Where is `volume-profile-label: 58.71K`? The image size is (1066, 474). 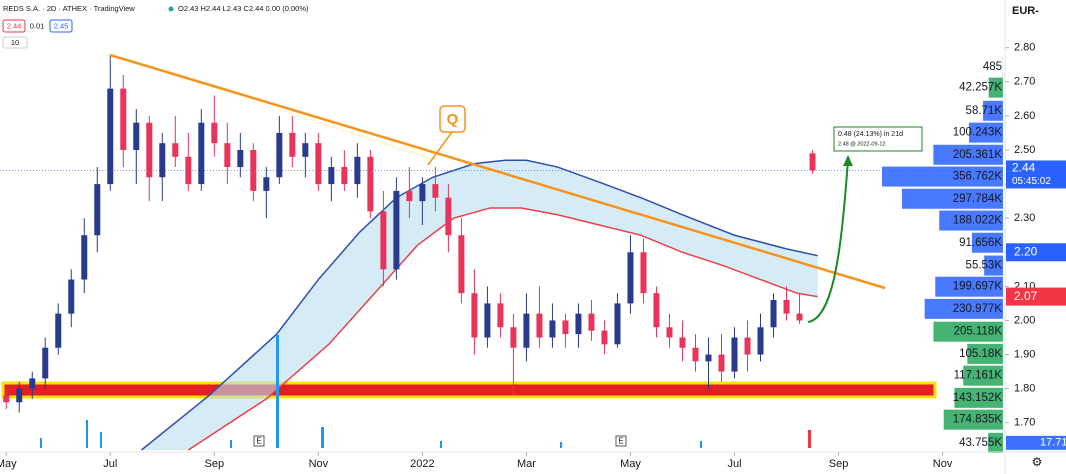
volume-profile-label: 58.71K is located at coordinates (984, 111).